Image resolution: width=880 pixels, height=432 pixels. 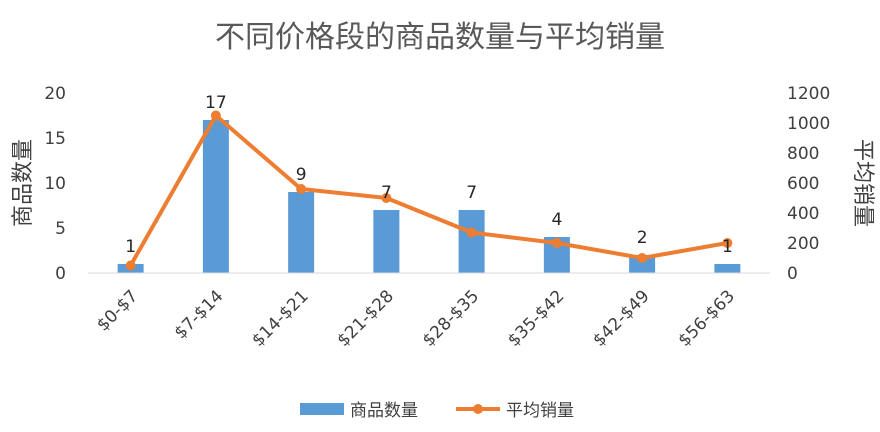 I want to click on x-tick-label: $56-$63, so click(x=707, y=318).